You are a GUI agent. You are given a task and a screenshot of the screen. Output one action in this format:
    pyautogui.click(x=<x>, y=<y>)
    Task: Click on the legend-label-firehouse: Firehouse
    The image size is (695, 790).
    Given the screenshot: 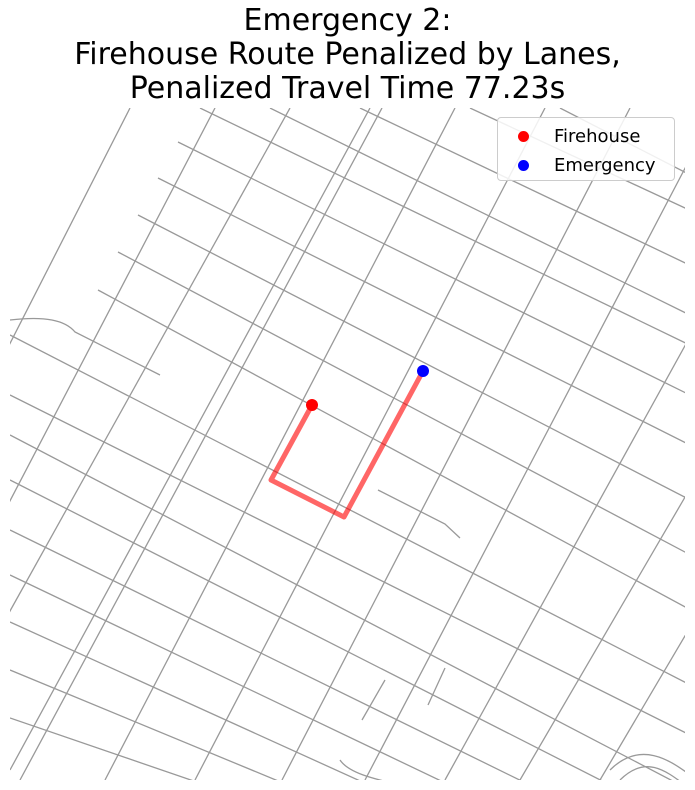 What is the action you would take?
    pyautogui.click(x=597, y=136)
    